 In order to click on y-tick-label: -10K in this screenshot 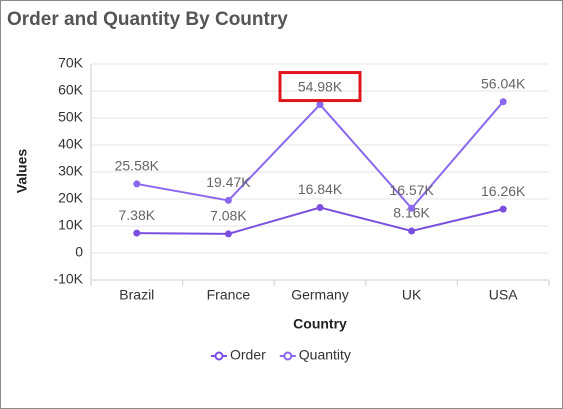, I will do `click(68, 279)`.